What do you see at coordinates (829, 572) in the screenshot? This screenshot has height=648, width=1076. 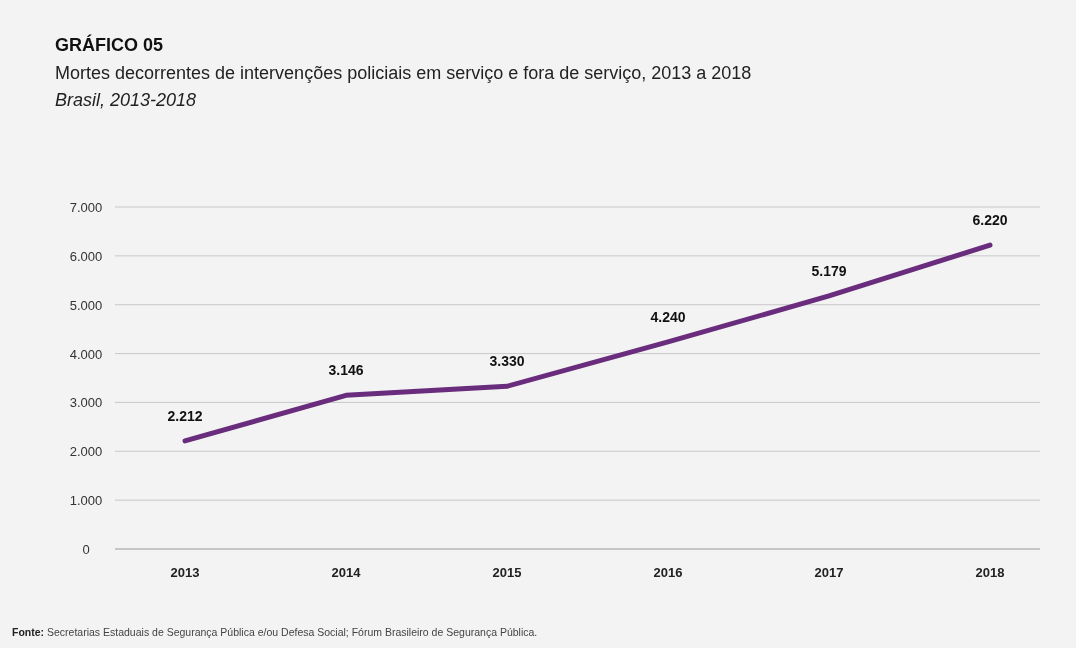 I see `x-tick-label: 2017` at bounding box center [829, 572].